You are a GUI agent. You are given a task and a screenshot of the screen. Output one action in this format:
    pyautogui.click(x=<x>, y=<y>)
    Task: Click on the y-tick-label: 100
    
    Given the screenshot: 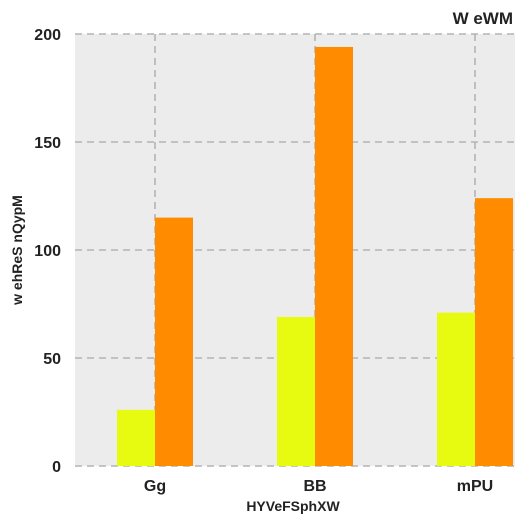 What is the action you would take?
    pyautogui.click(x=47, y=251)
    